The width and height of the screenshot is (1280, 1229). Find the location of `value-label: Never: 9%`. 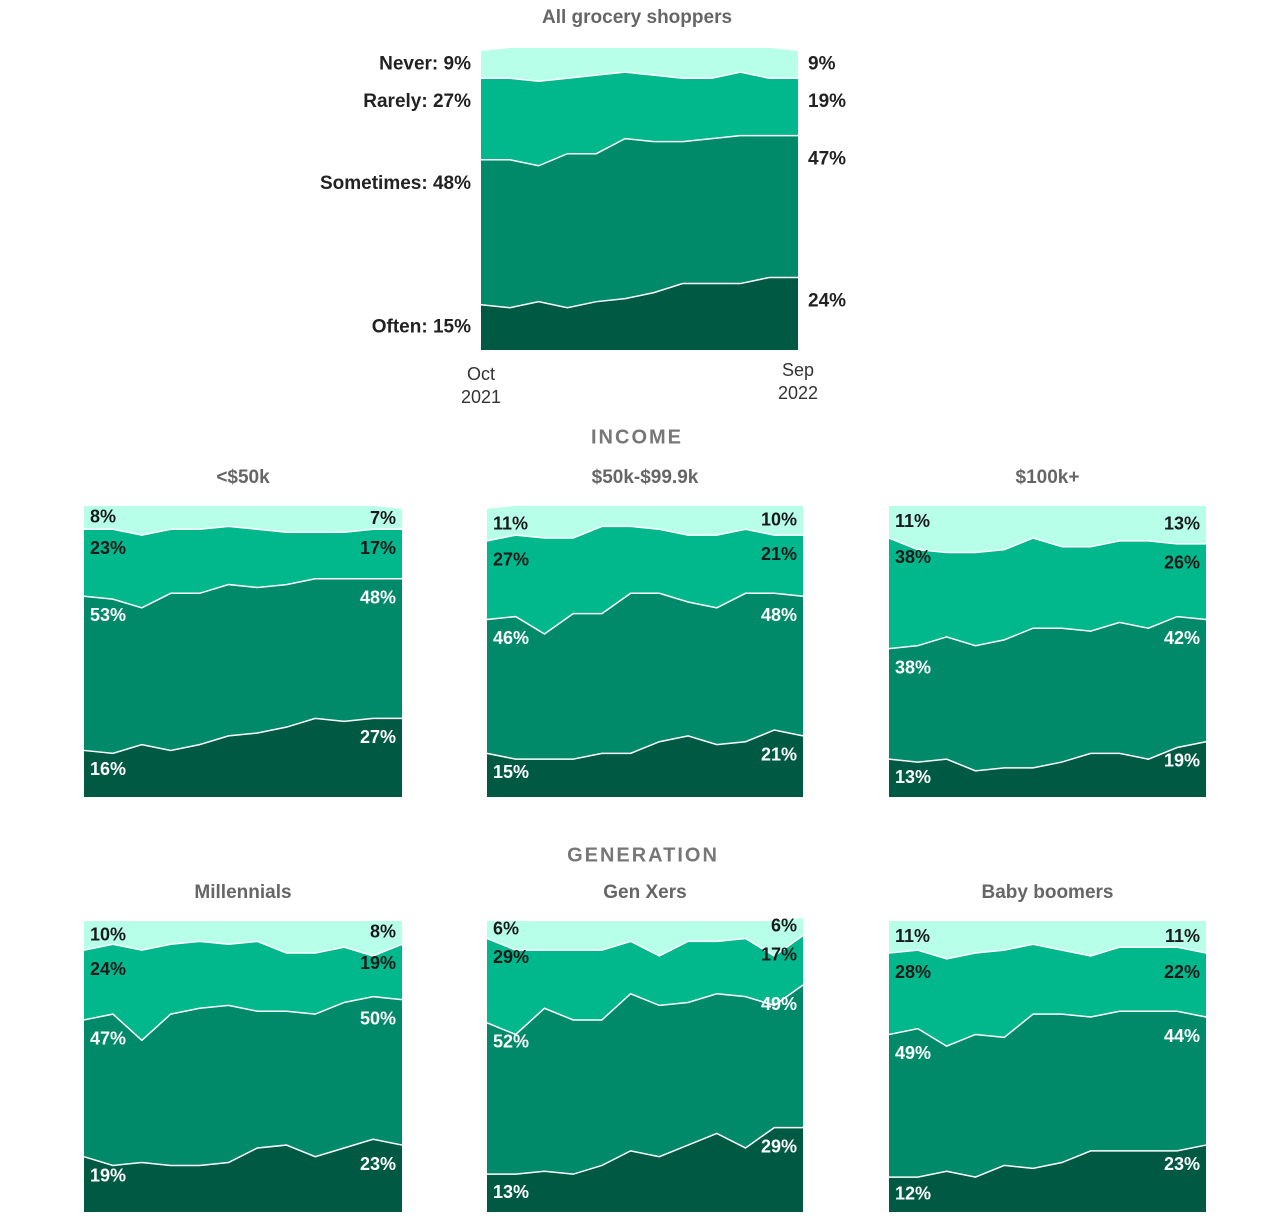

value-label: Never: 9% is located at coordinates (425, 64).